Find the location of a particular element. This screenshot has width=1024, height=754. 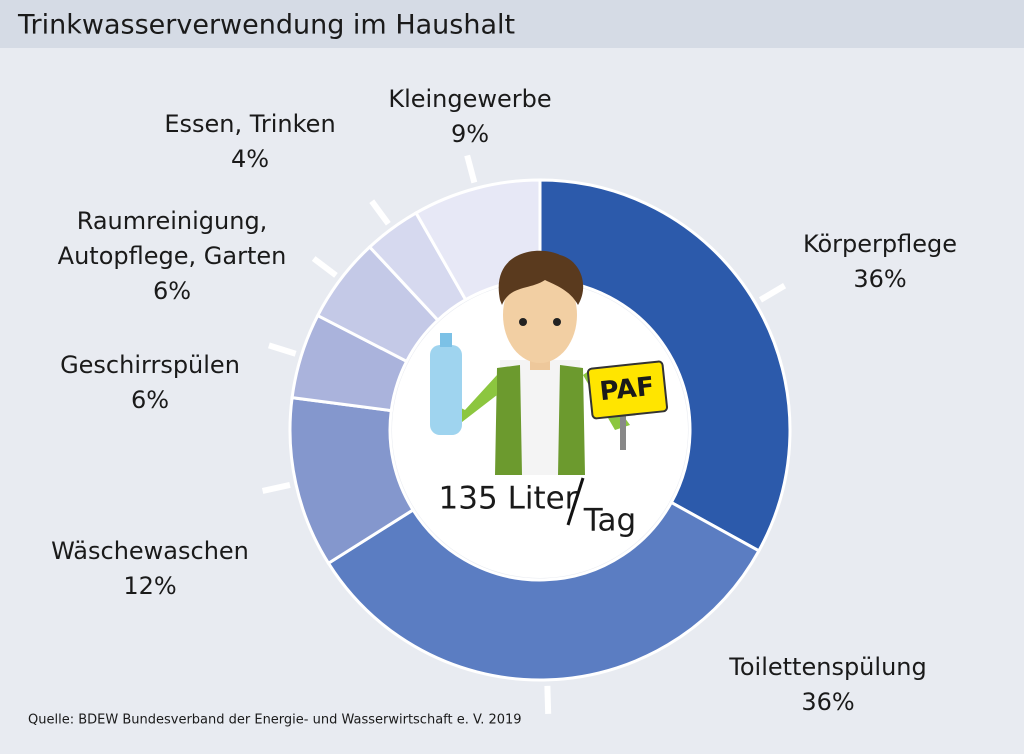

sign is located at coordinates (627, 390).